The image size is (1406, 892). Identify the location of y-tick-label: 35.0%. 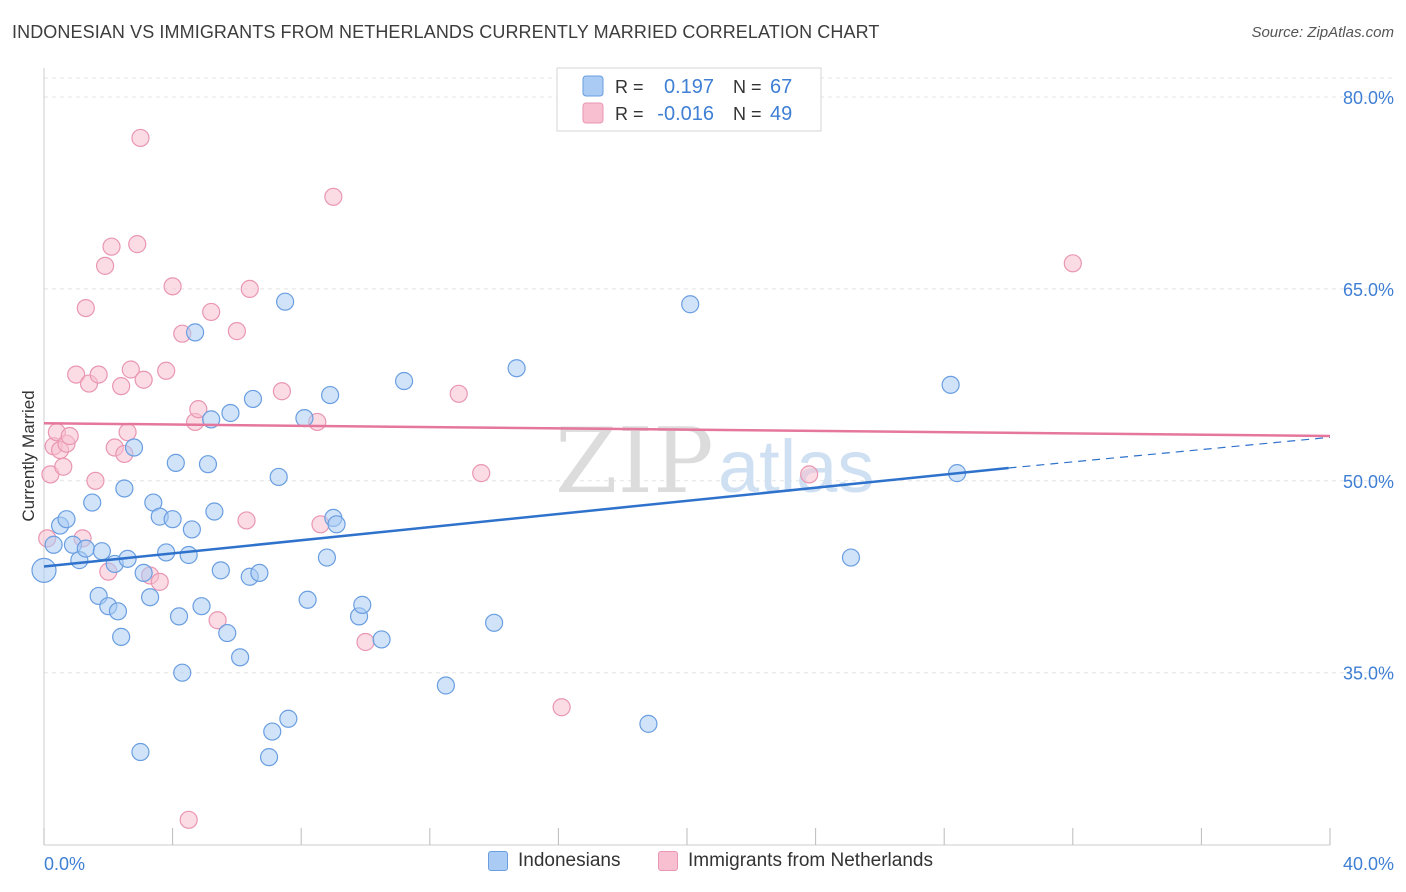
(1368, 674).